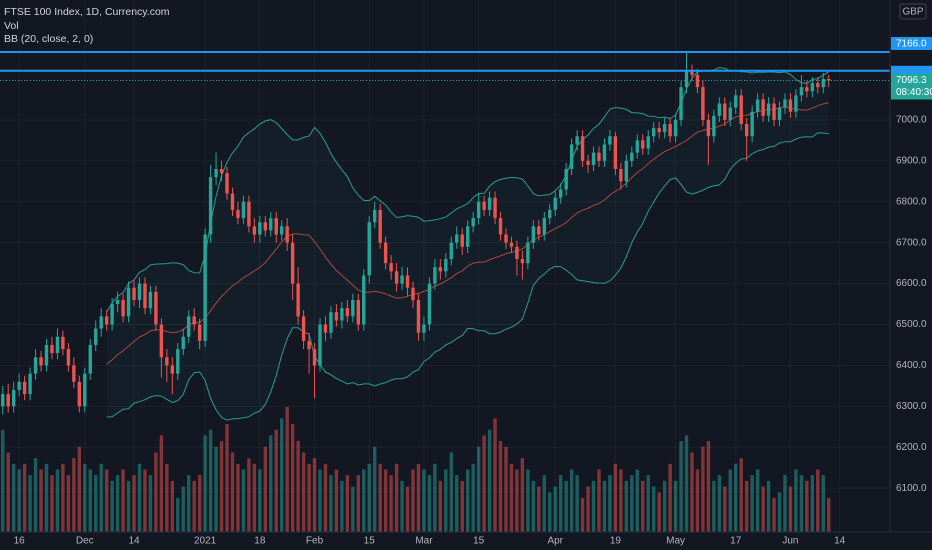 The image size is (932, 550). What do you see at coordinates (134, 541) in the screenshot?
I see `x-tick-label: 14` at bounding box center [134, 541].